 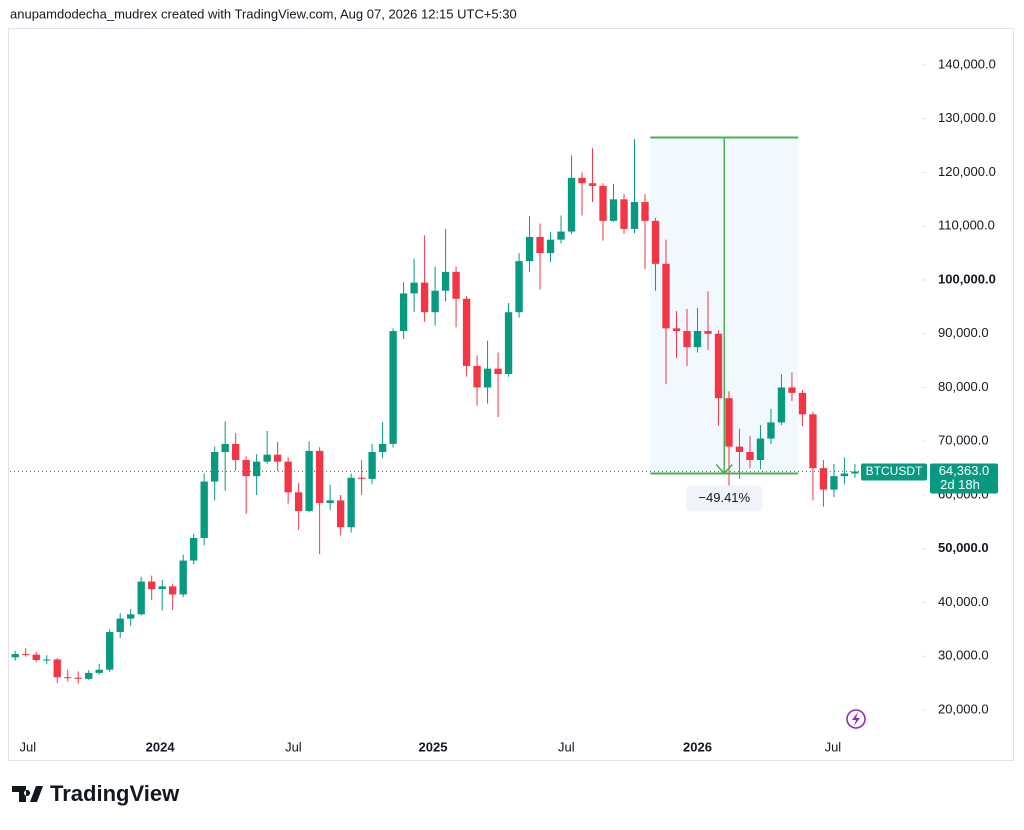 What do you see at coordinates (963, 655) in the screenshot?
I see `y-tick-label: 30,000.0` at bounding box center [963, 655].